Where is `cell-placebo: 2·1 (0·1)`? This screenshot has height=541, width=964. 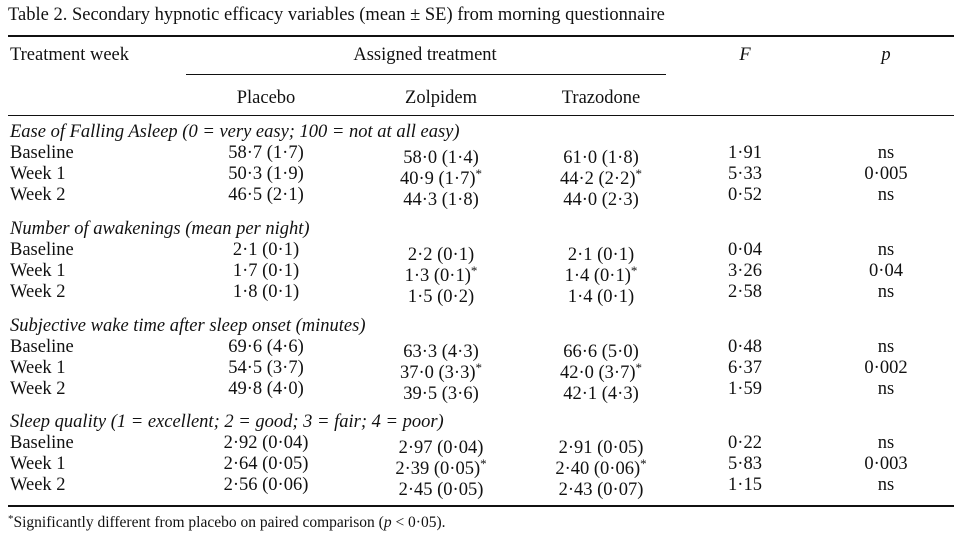
cell-placebo: 2·1 (0·1) is located at coordinates (266, 250).